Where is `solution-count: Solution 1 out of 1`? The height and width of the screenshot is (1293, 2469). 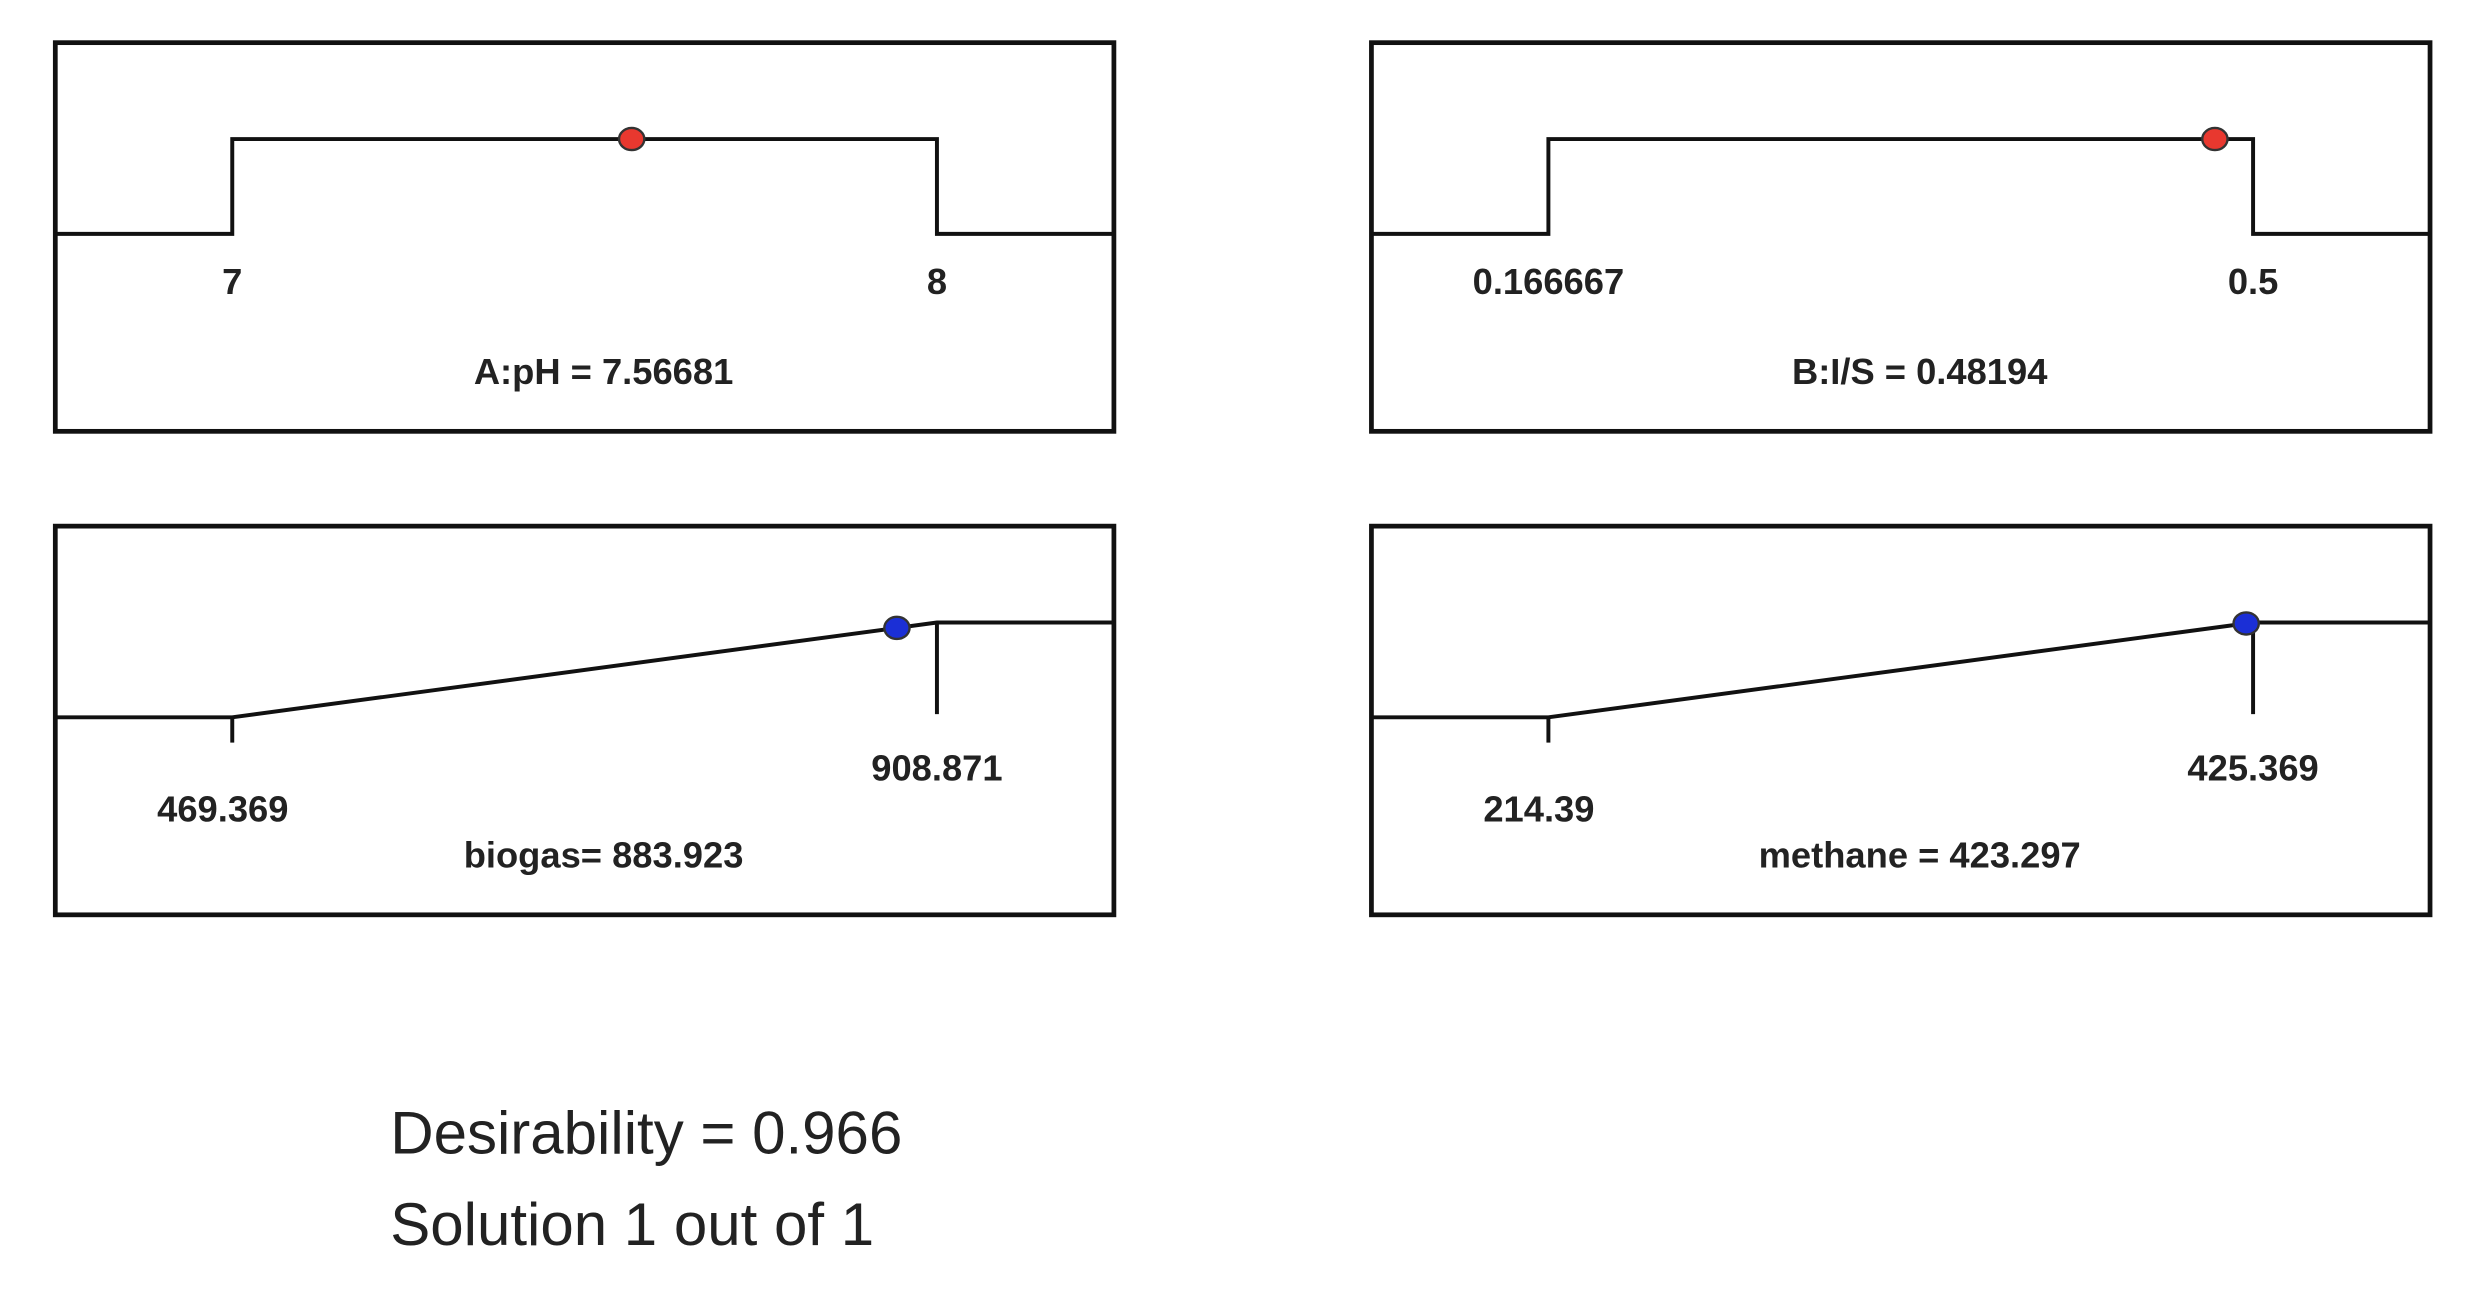 solution-count: Solution 1 out of 1 is located at coordinates (632, 1224).